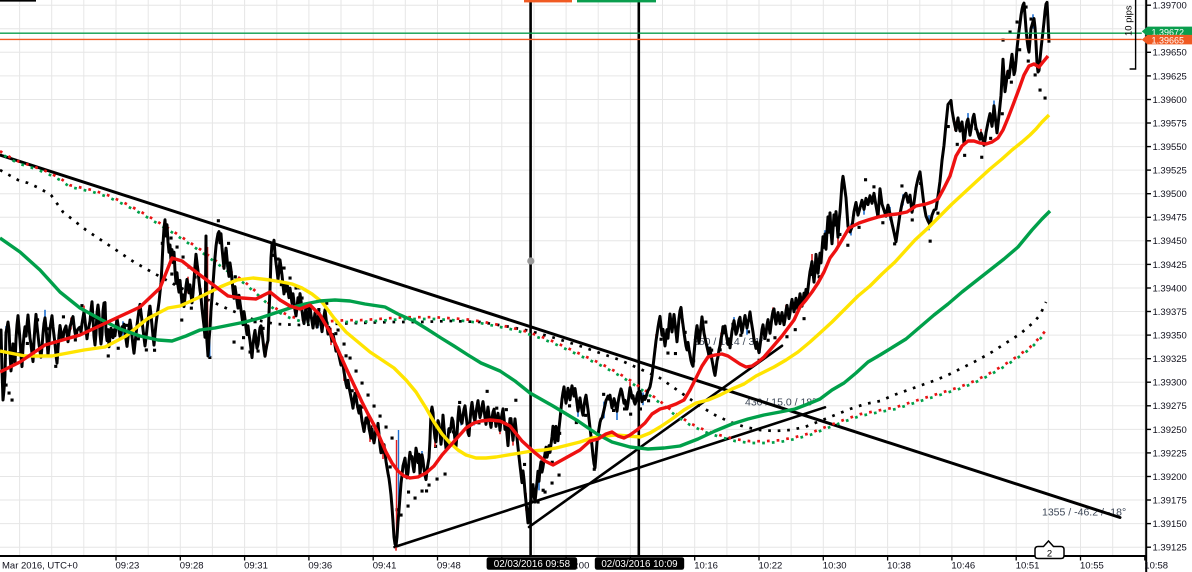 The width and height of the screenshot is (1192, 572). Describe the element at coordinates (1170, 477) in the screenshot. I see `svg-text: 1.39200` at that location.